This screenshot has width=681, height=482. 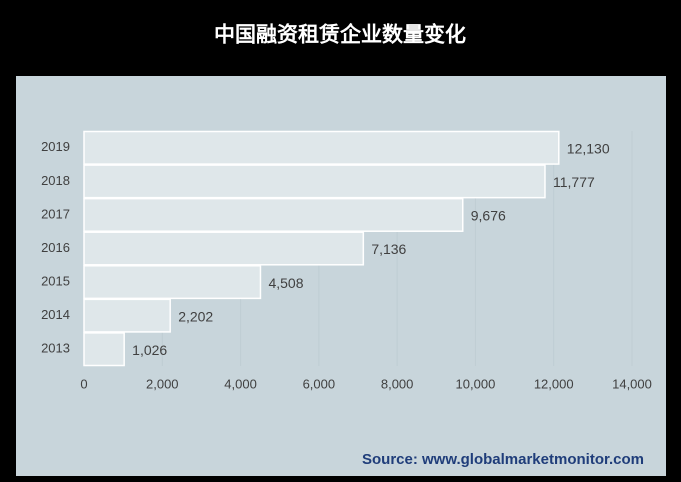 What do you see at coordinates (55, 247) in the screenshot?
I see `y-tick-label: 2016` at bounding box center [55, 247].